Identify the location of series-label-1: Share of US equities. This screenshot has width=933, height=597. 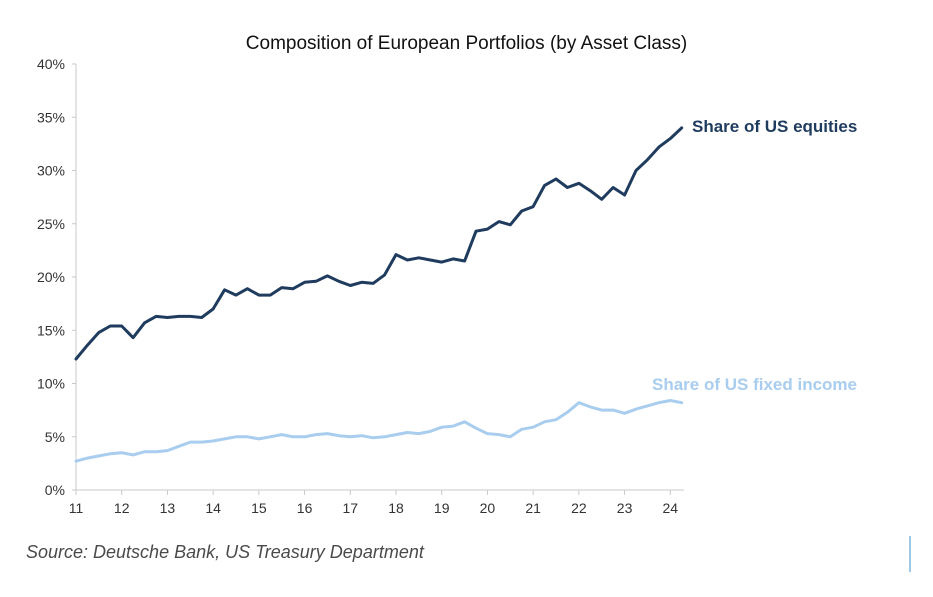
(774, 126).